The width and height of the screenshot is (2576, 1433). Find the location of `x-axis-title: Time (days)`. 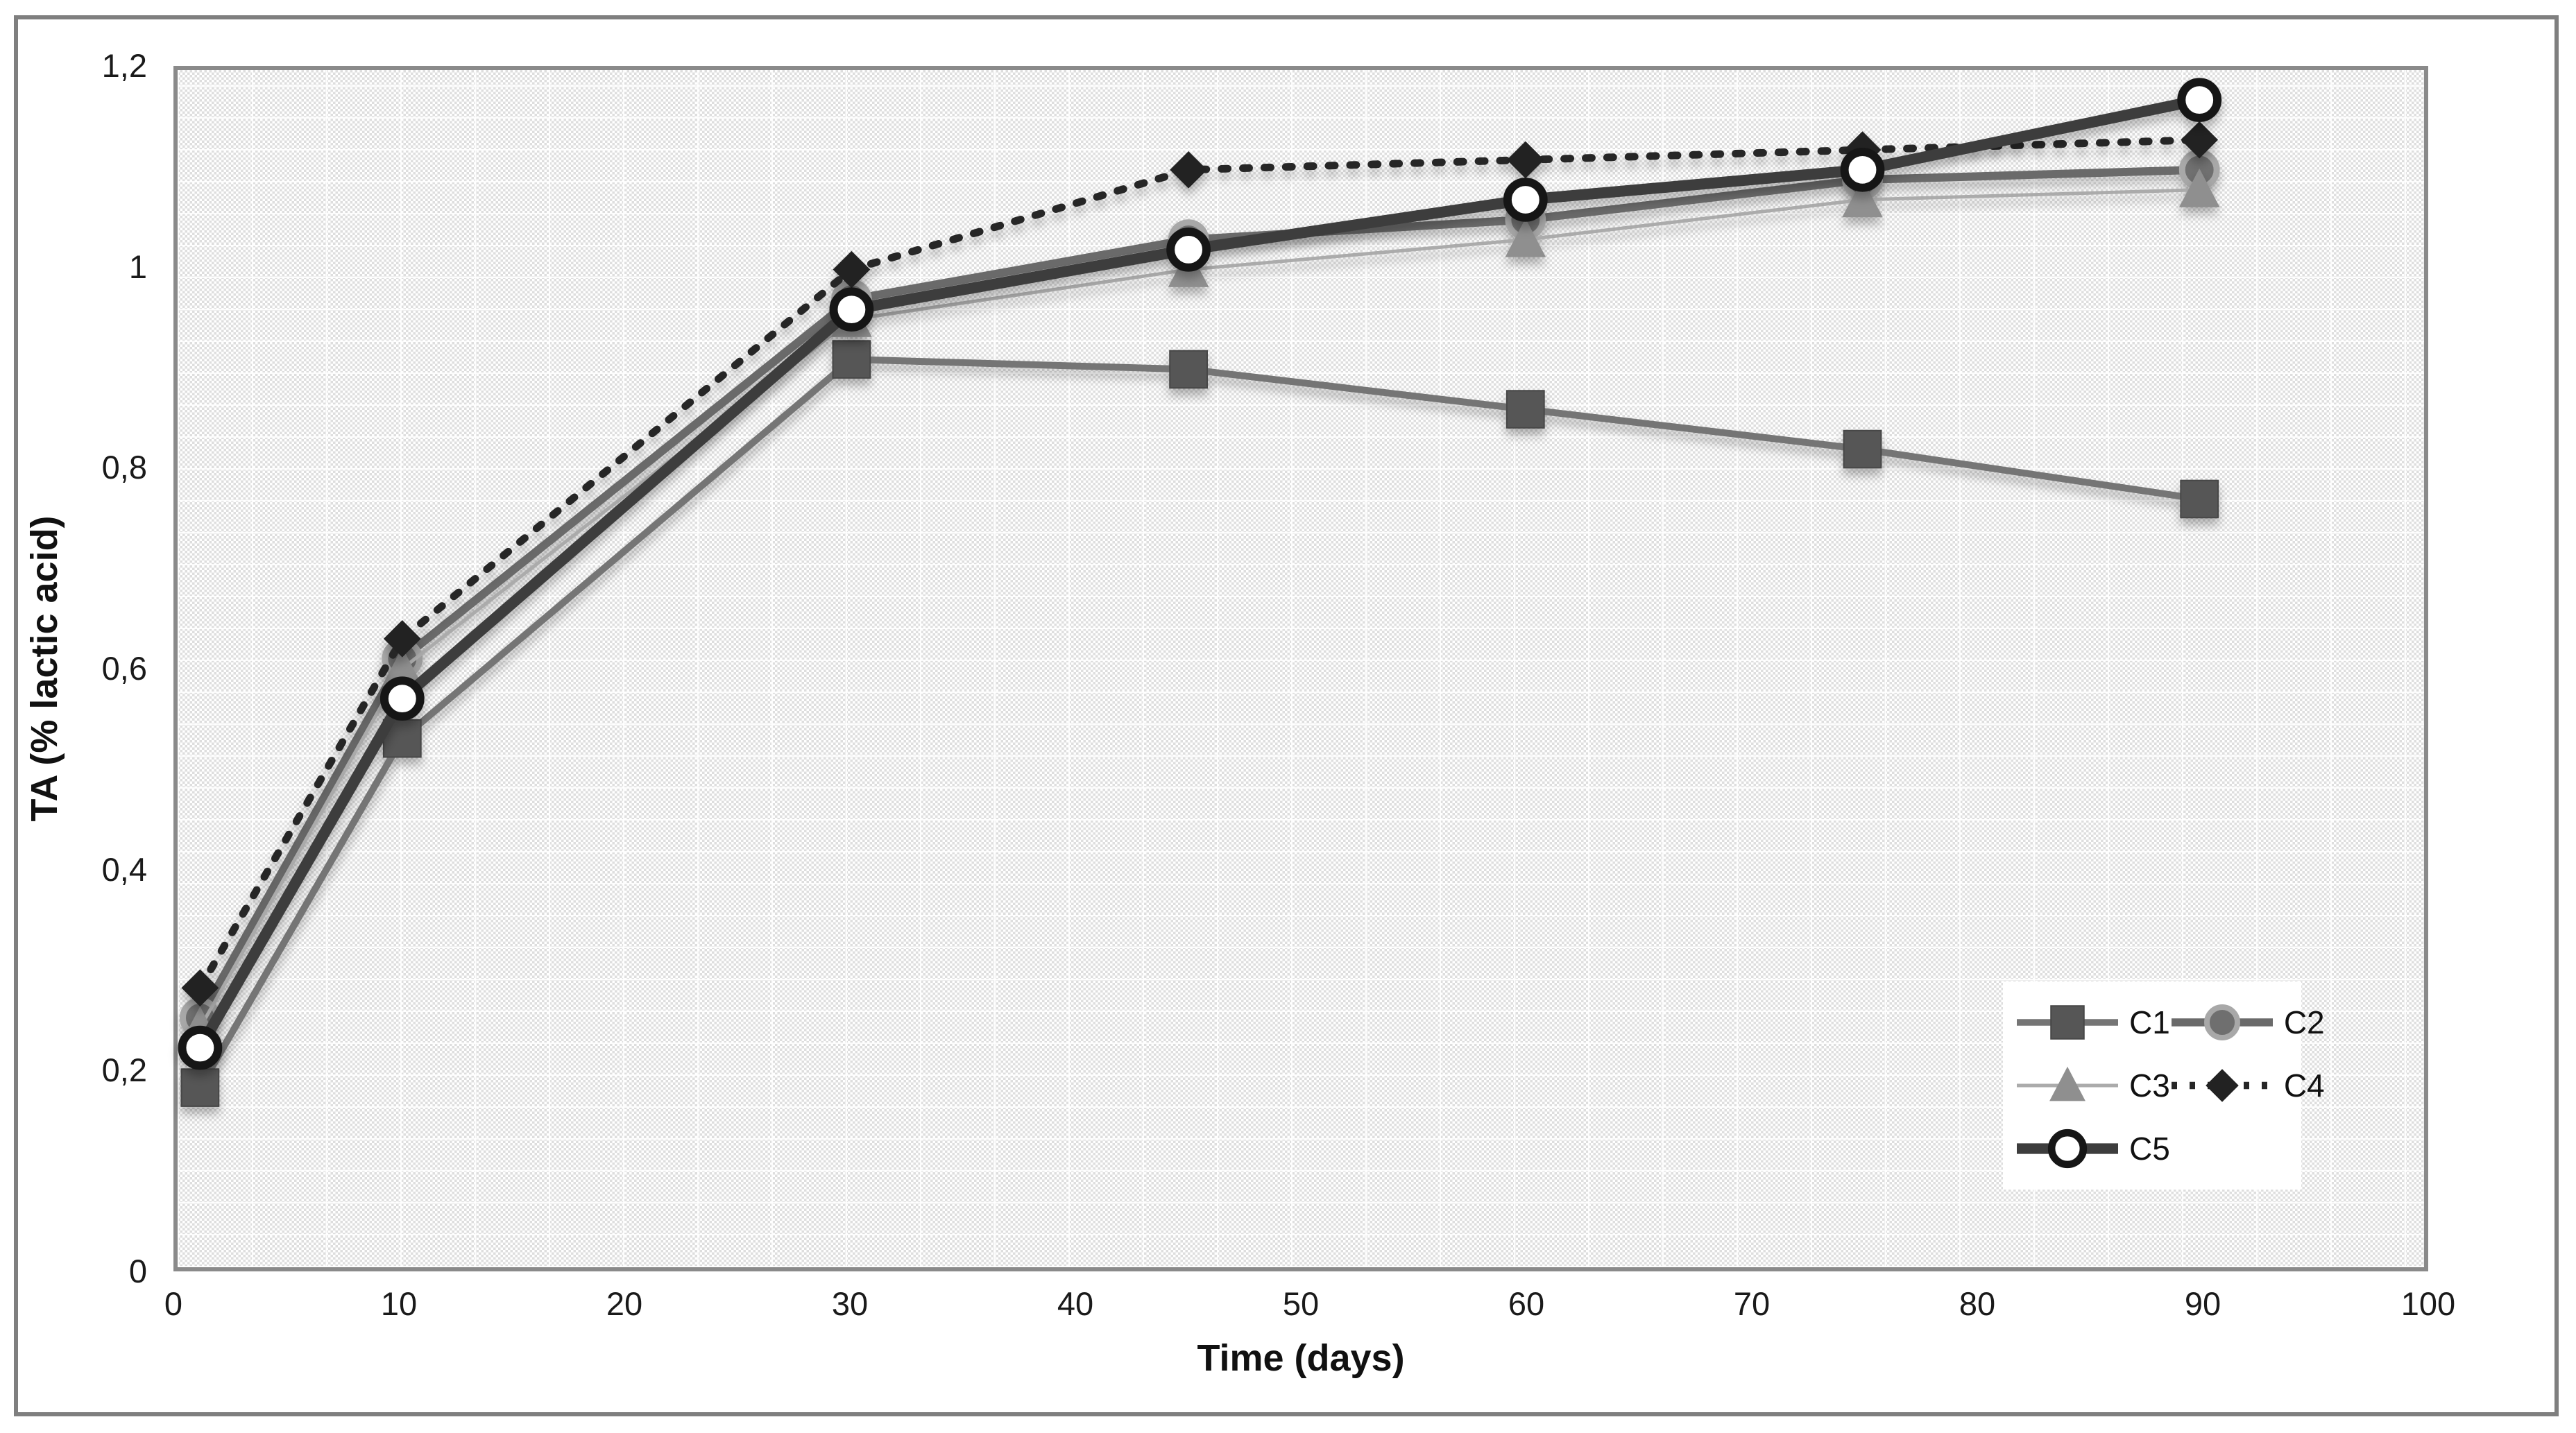

x-axis-title: Time (days) is located at coordinates (1301, 1358).